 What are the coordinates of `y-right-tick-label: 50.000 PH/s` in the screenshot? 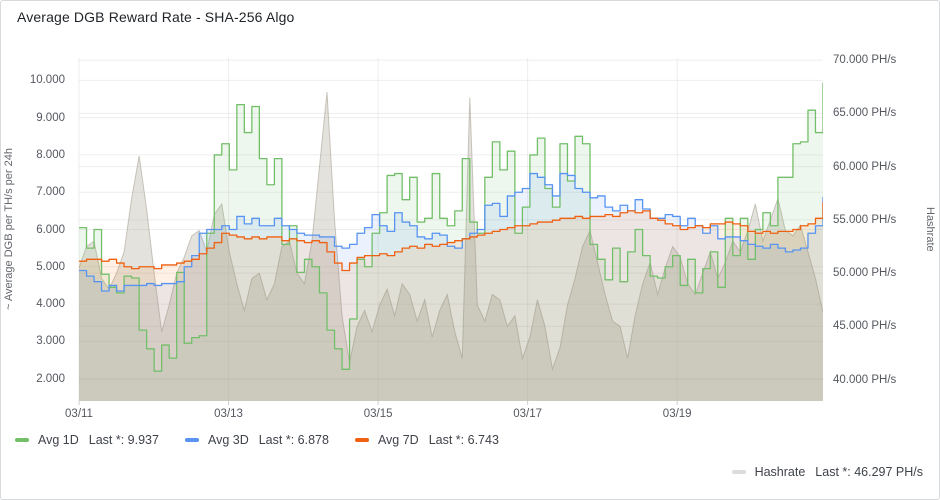 It's located at (865, 273).